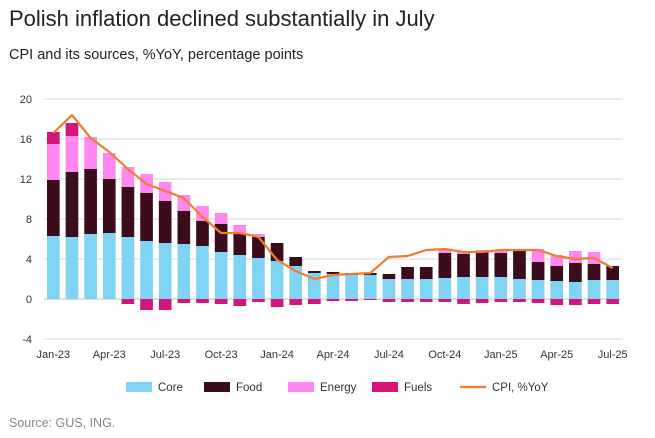  Describe the element at coordinates (418, 388) in the screenshot. I see `legend-label: Fuels` at that location.